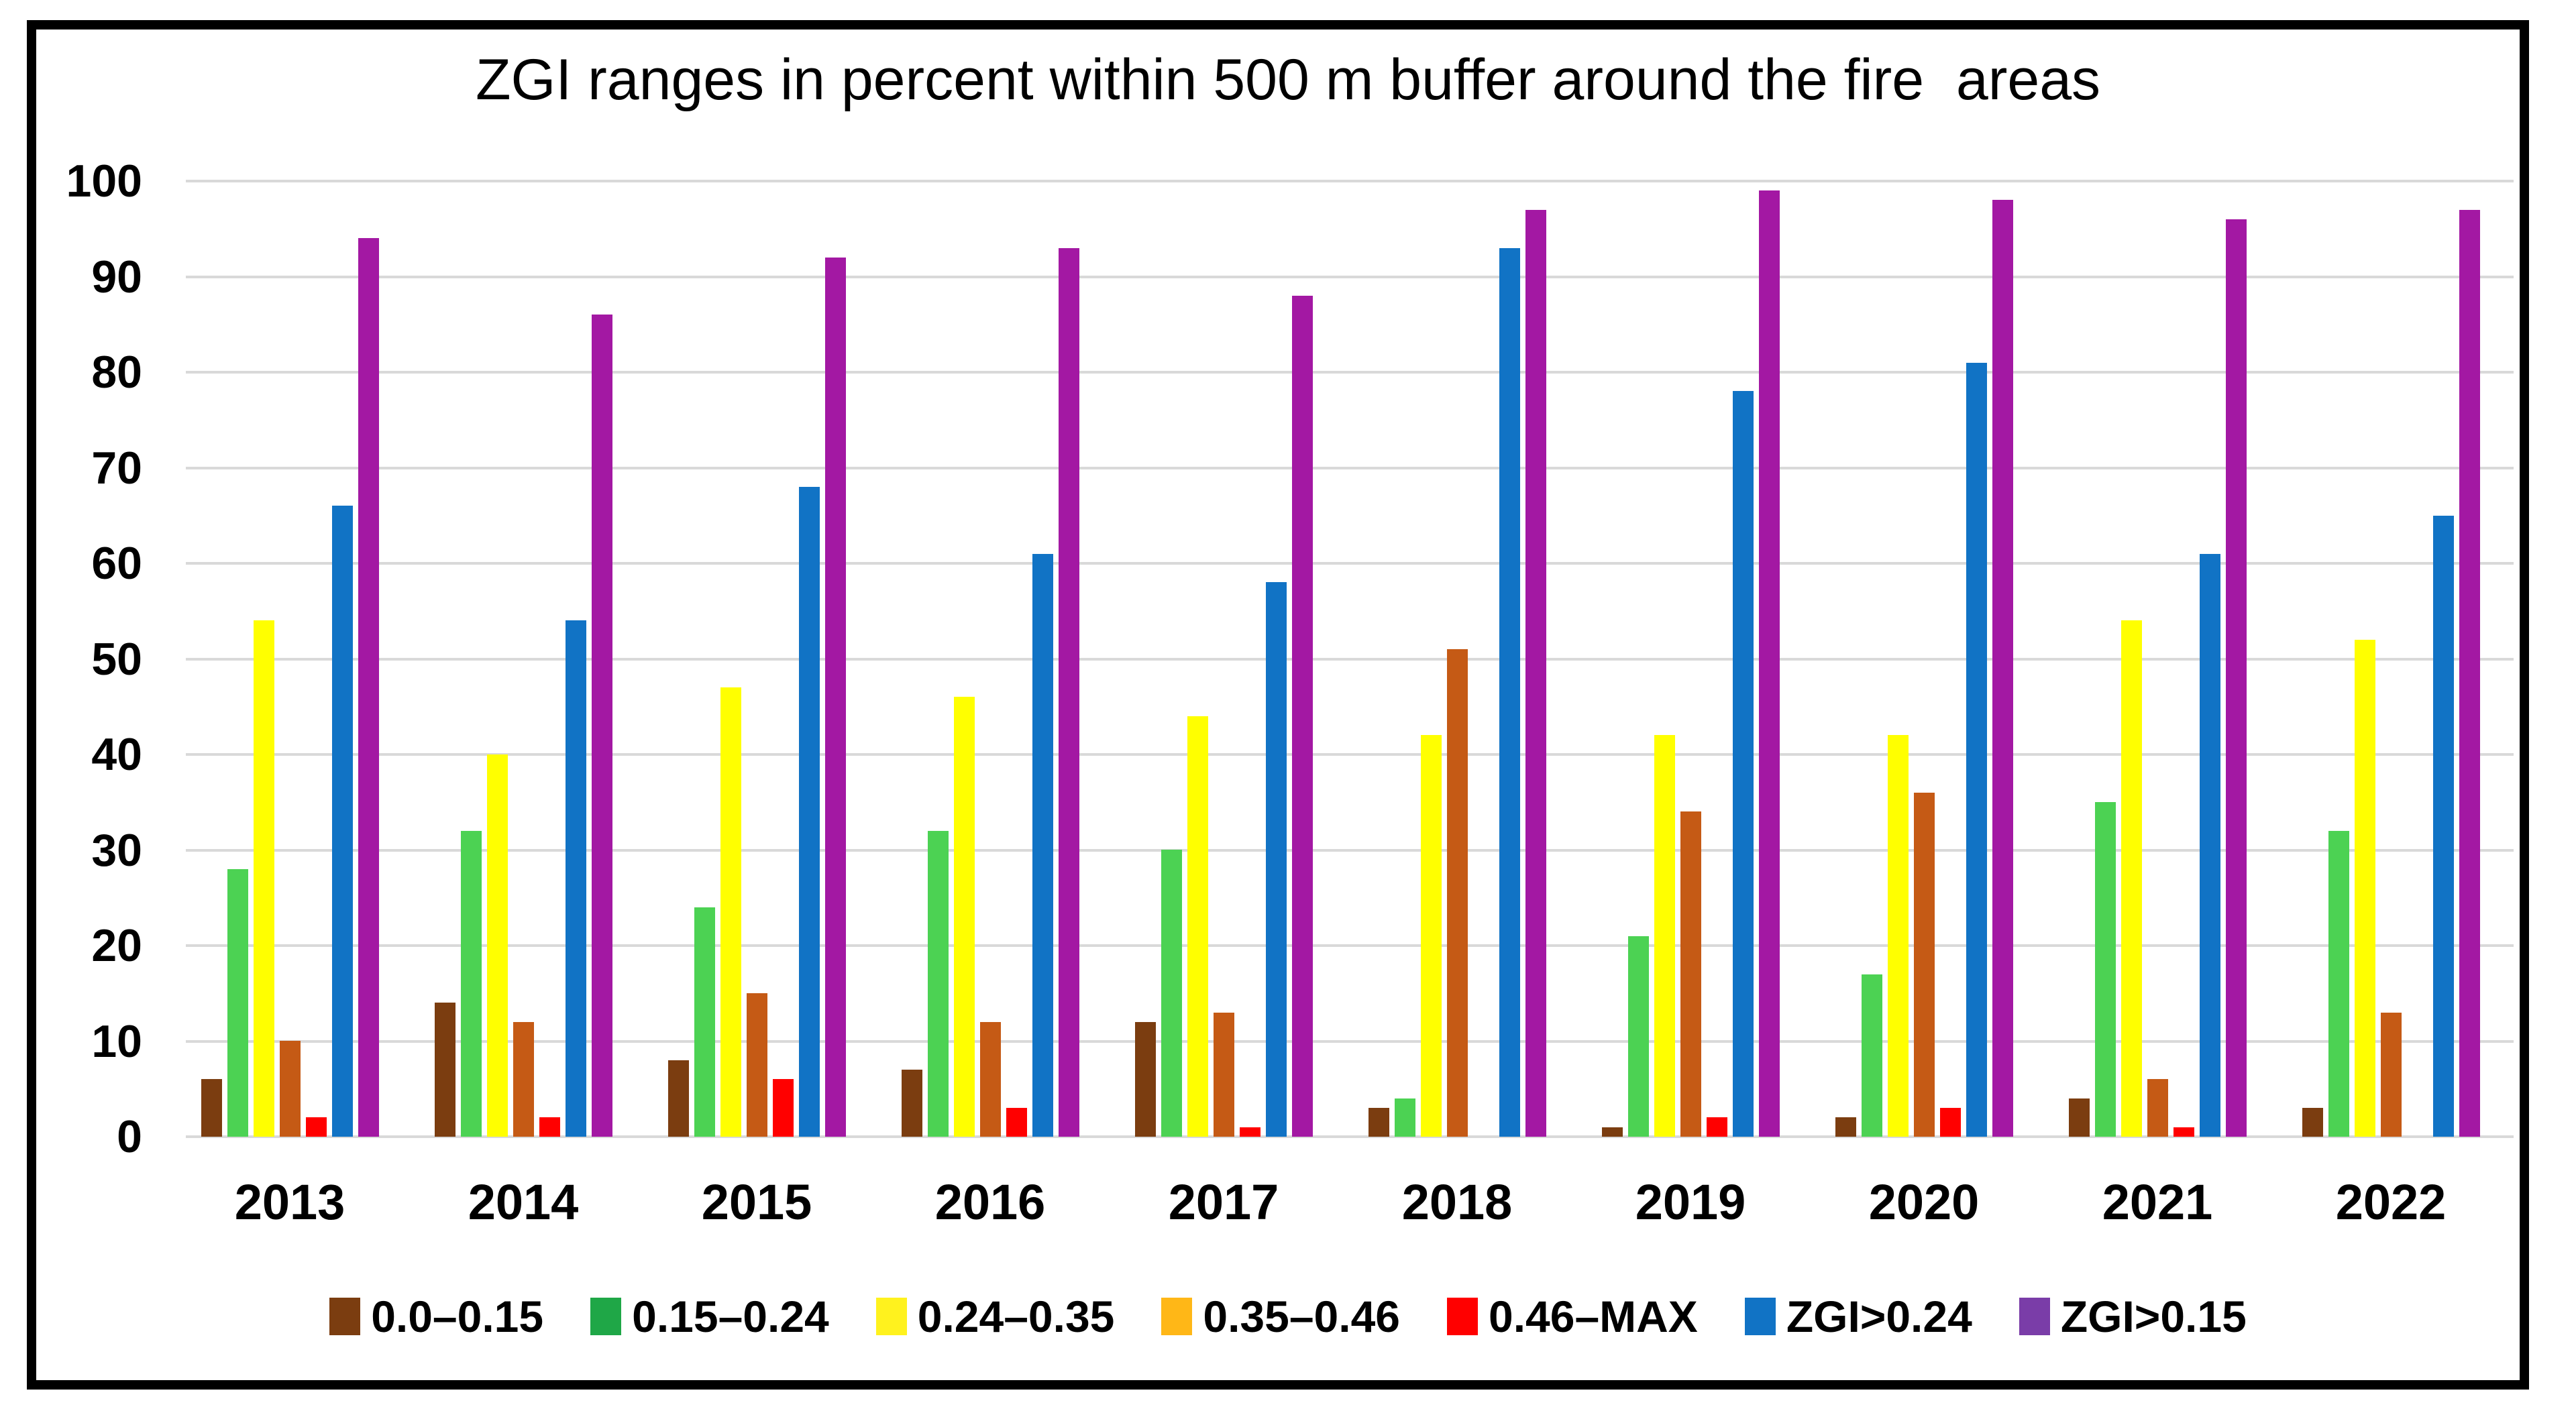 The height and width of the screenshot is (1411, 2576). I want to click on legend-item: 0.35–0.46, so click(1280, 1316).